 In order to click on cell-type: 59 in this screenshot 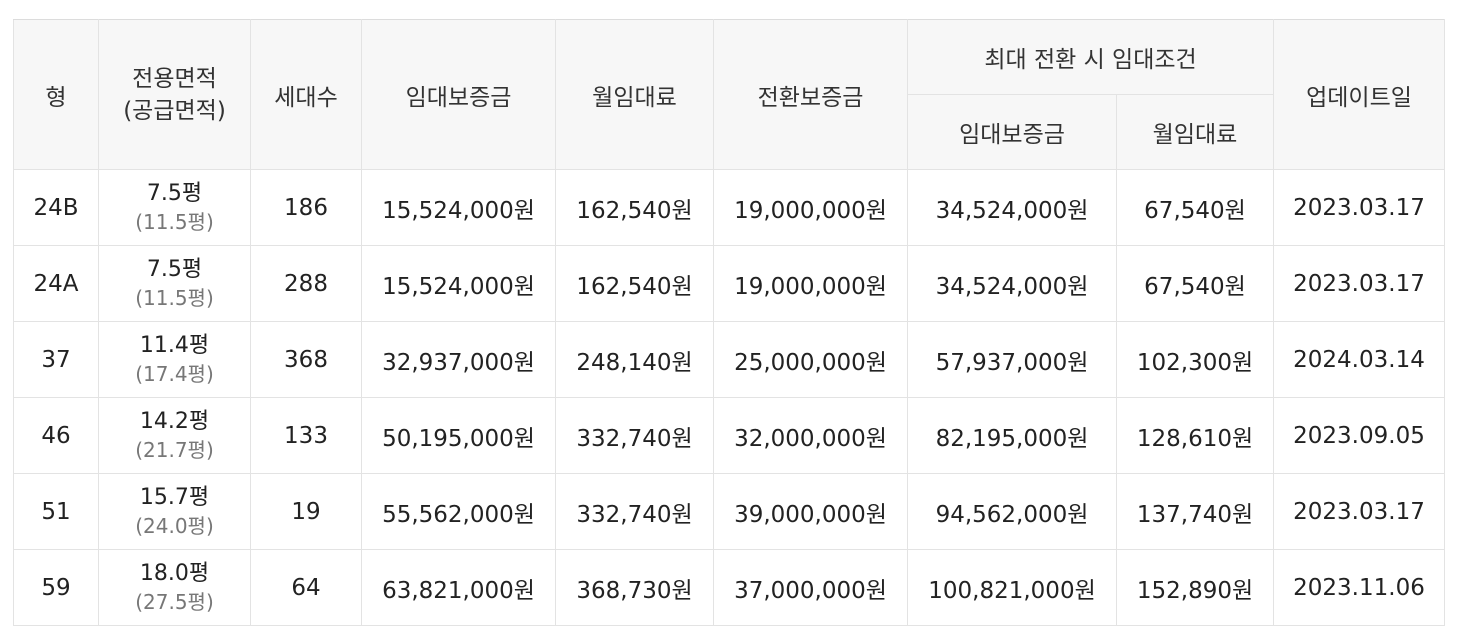, I will do `click(56, 587)`.